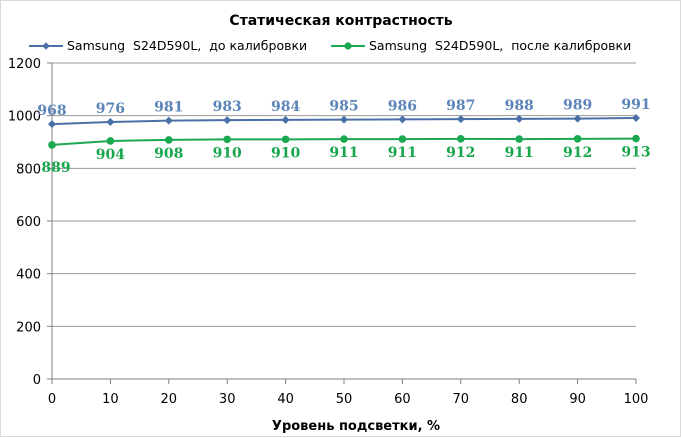  Describe the element at coordinates (227, 399) in the screenshot. I see `x-tick-label-30: 30` at that location.